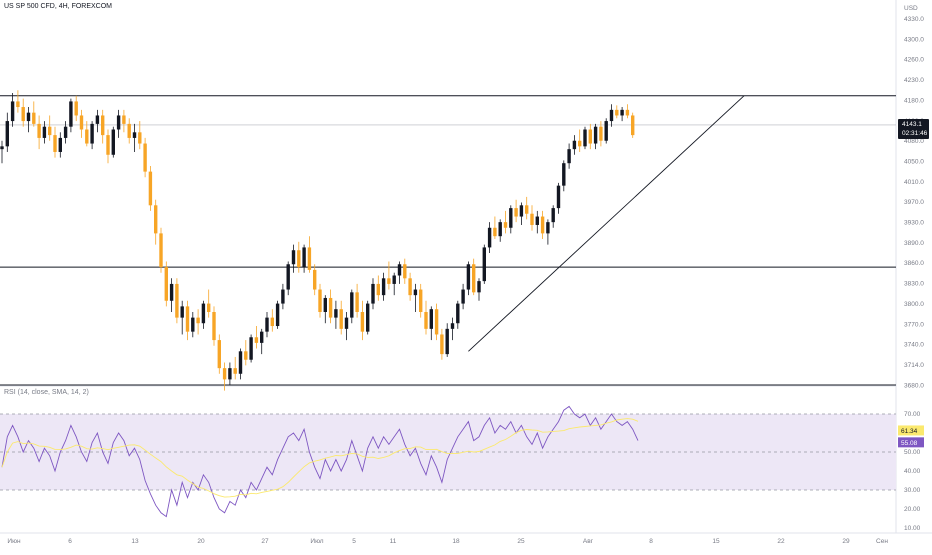  Describe the element at coordinates (914, 19) in the screenshot. I see `price-axis-tick: 4330.0` at that location.